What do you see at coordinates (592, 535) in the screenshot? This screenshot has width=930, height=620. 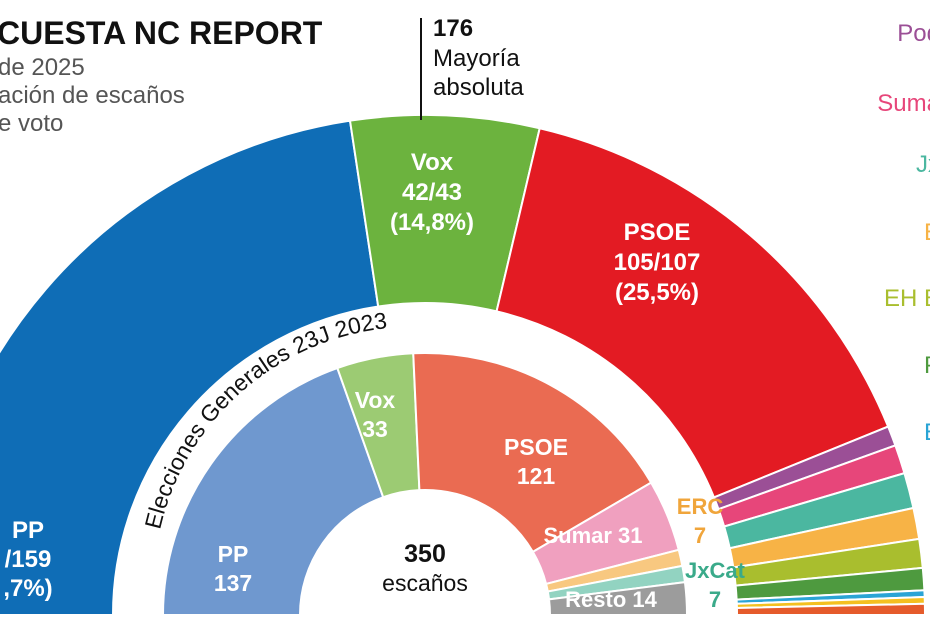 I see `inner-label-sumar: Sumar 31` at bounding box center [592, 535].